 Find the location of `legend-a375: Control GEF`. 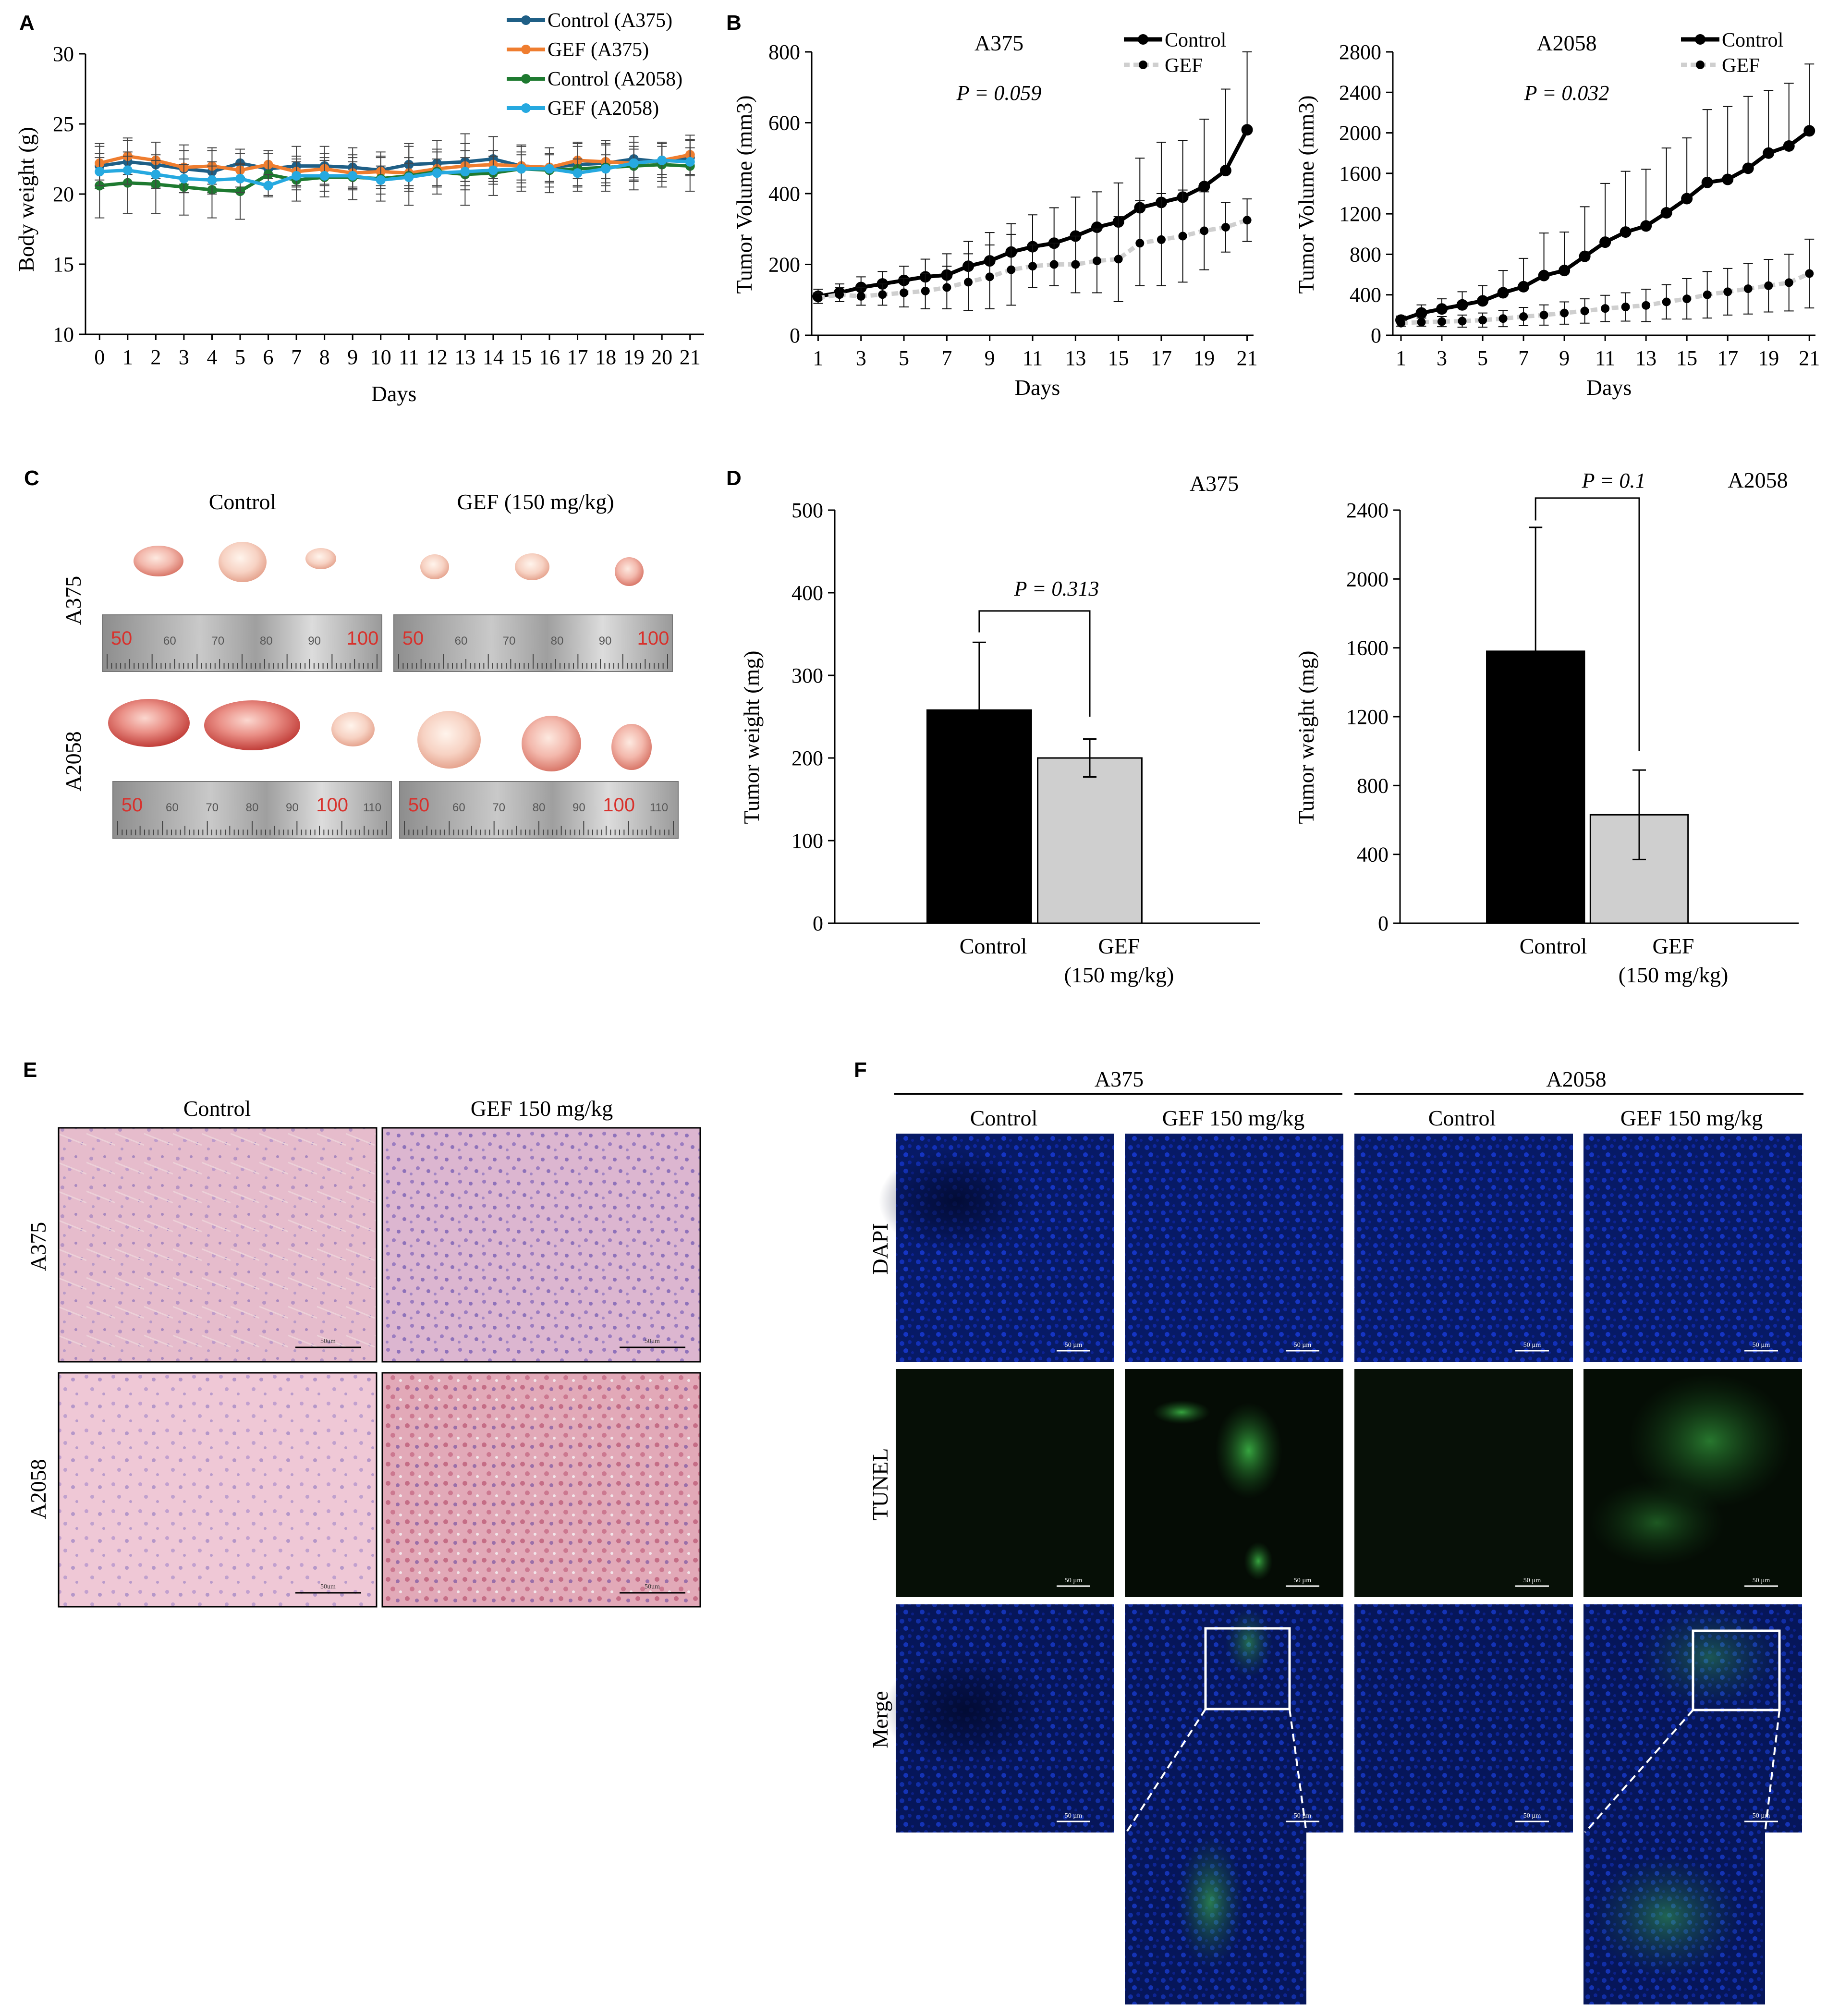

legend-a375: Control GEF is located at coordinates (1175, 53).